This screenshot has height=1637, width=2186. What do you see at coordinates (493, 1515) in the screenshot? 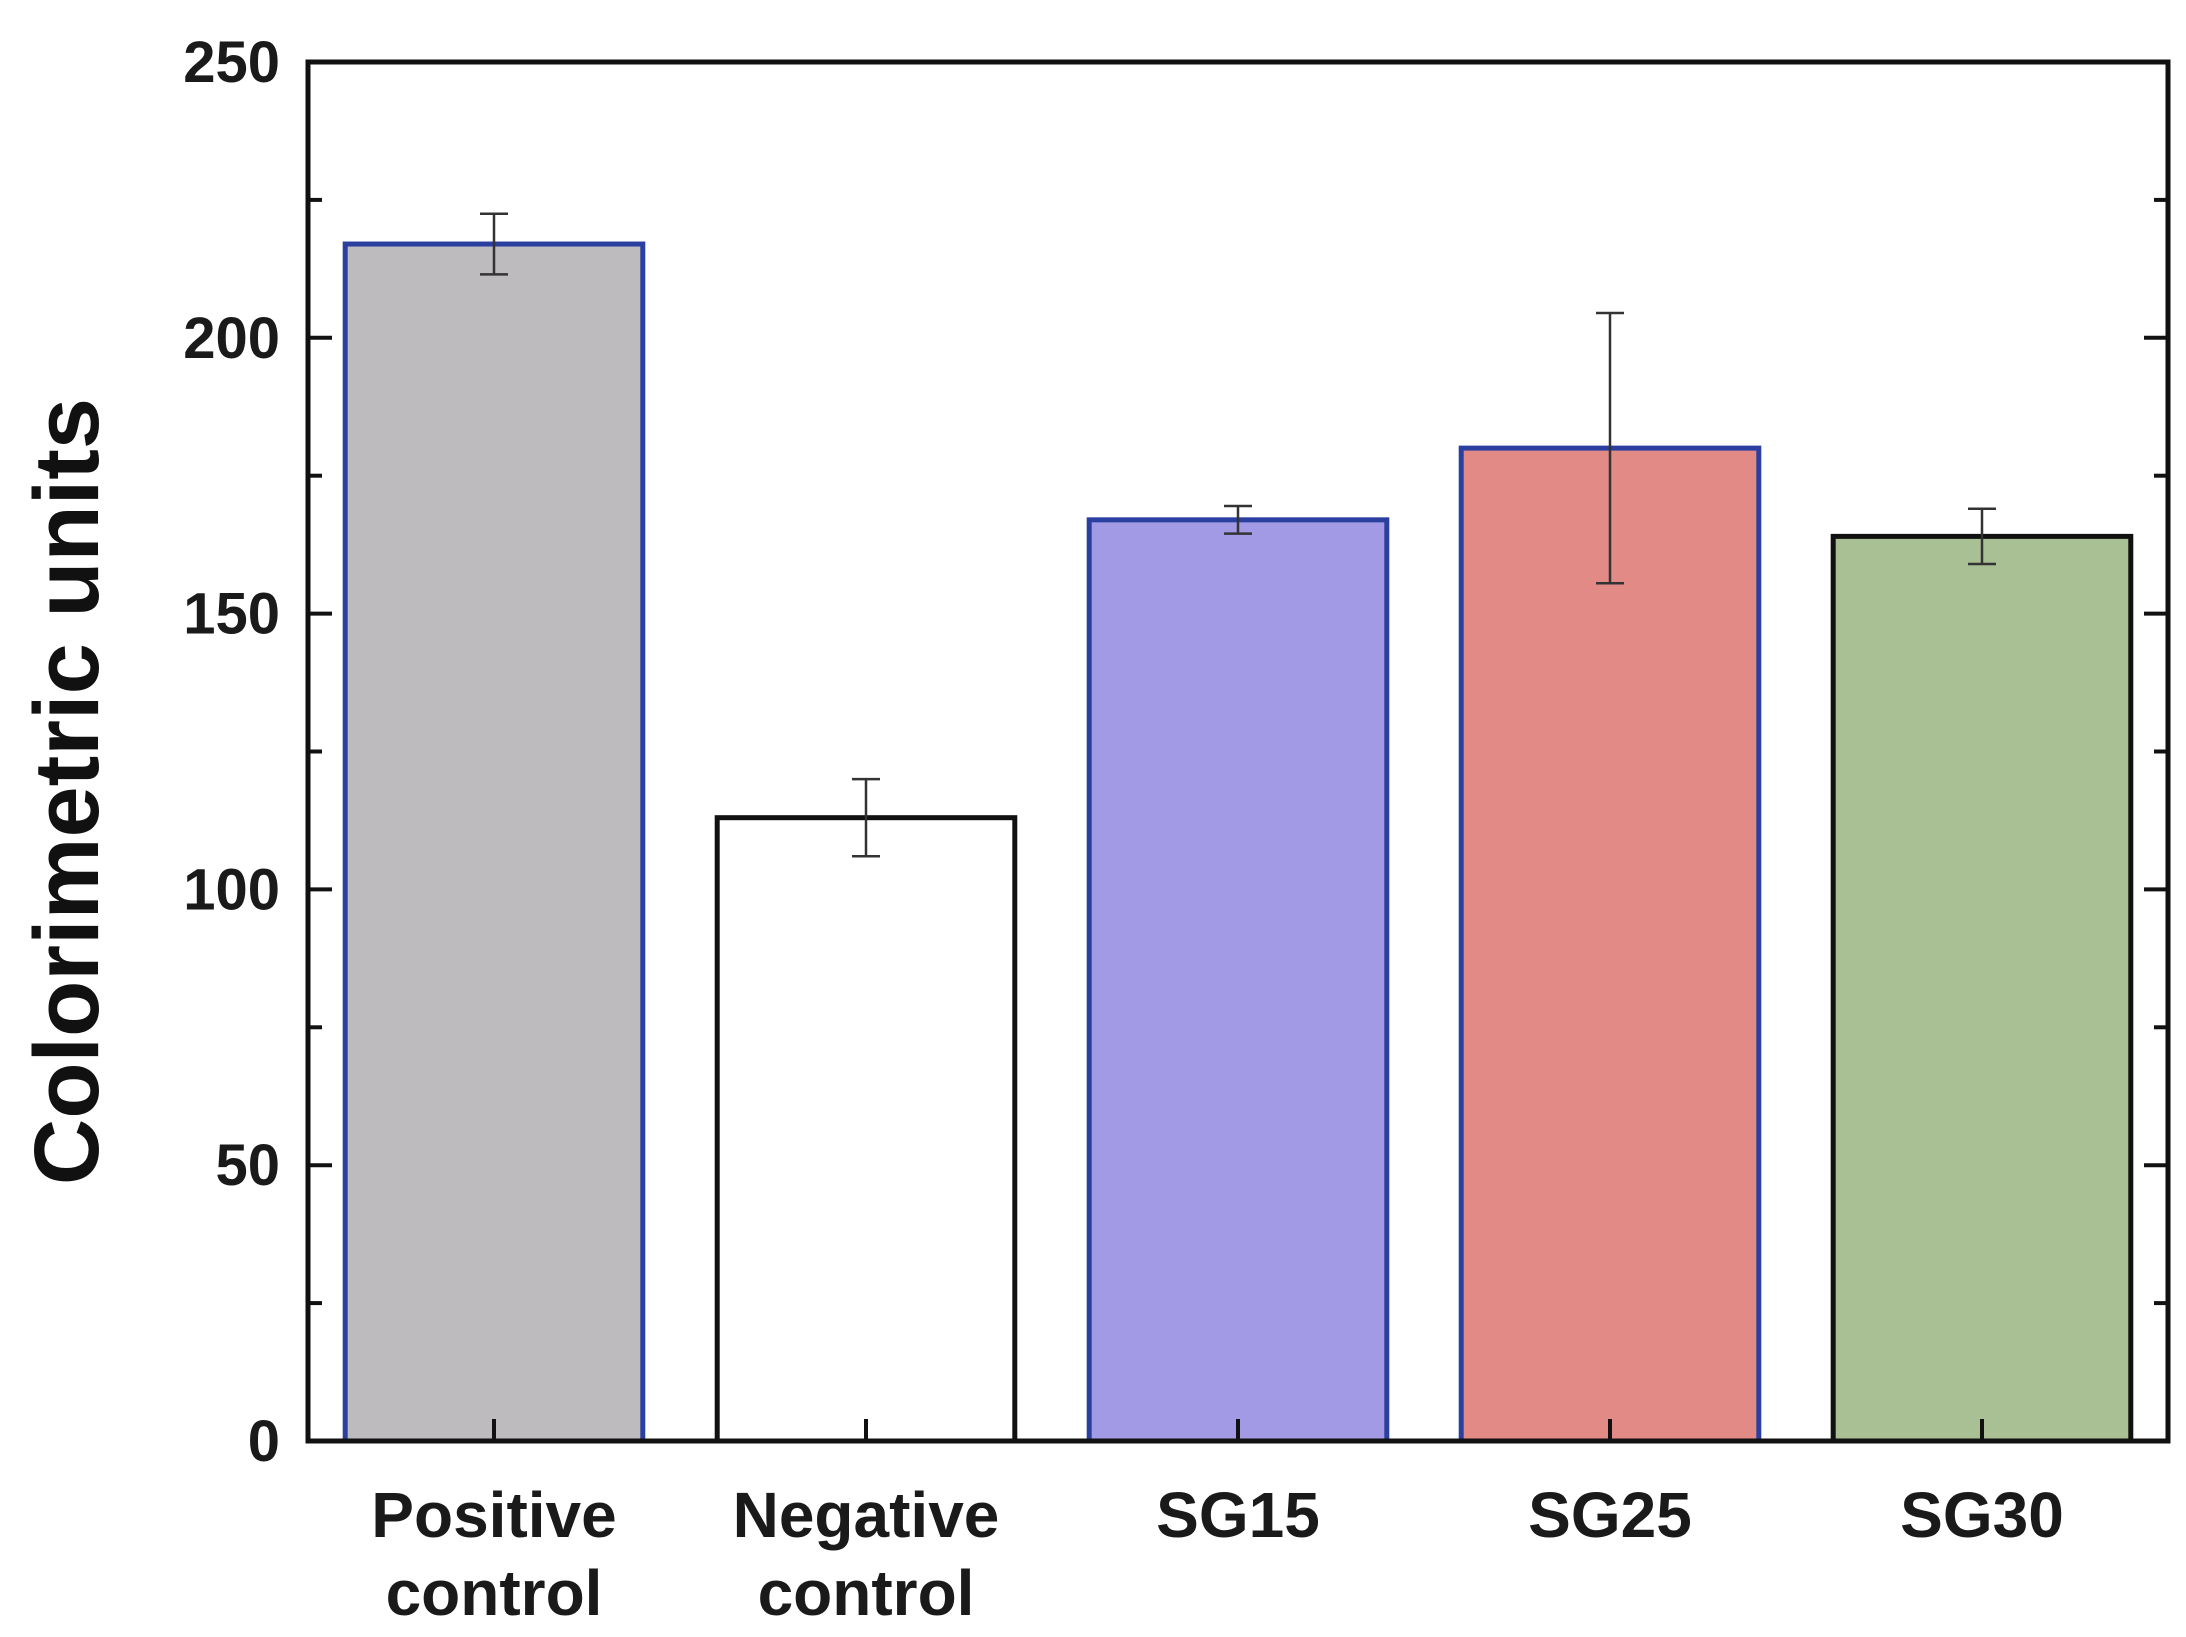
I see `x-tick-label-line: Positive` at bounding box center [493, 1515].